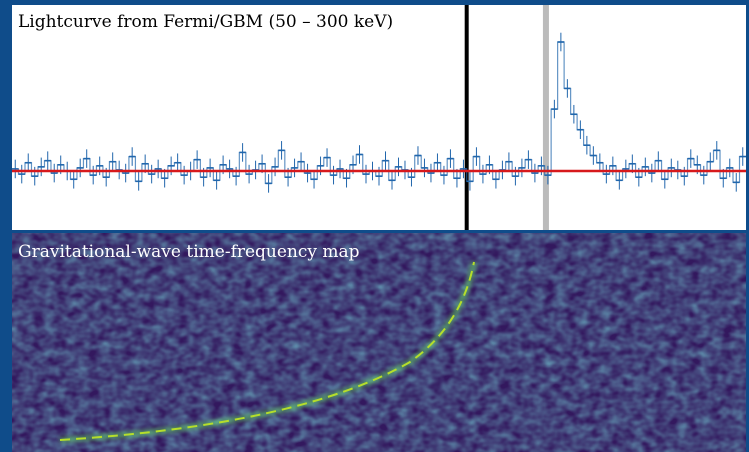  I want to click on title-bg, so click(224, 21).